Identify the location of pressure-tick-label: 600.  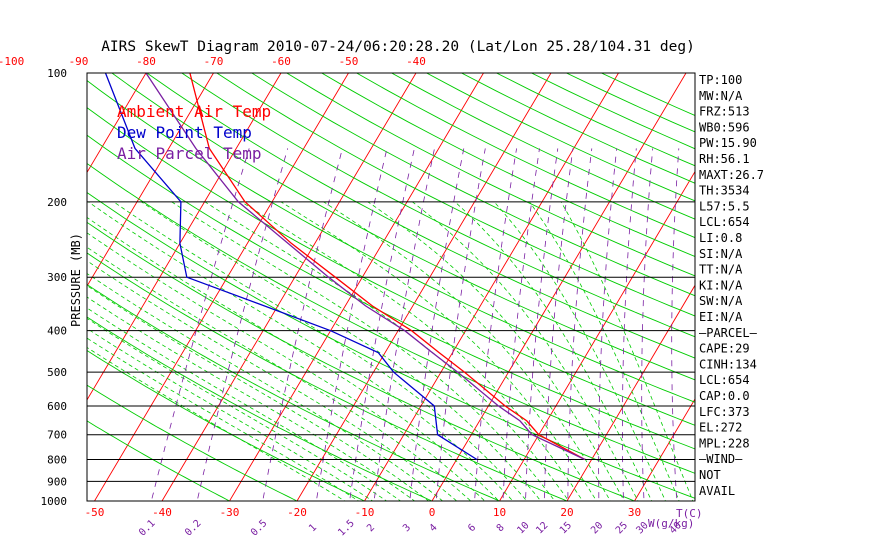
(57, 406).